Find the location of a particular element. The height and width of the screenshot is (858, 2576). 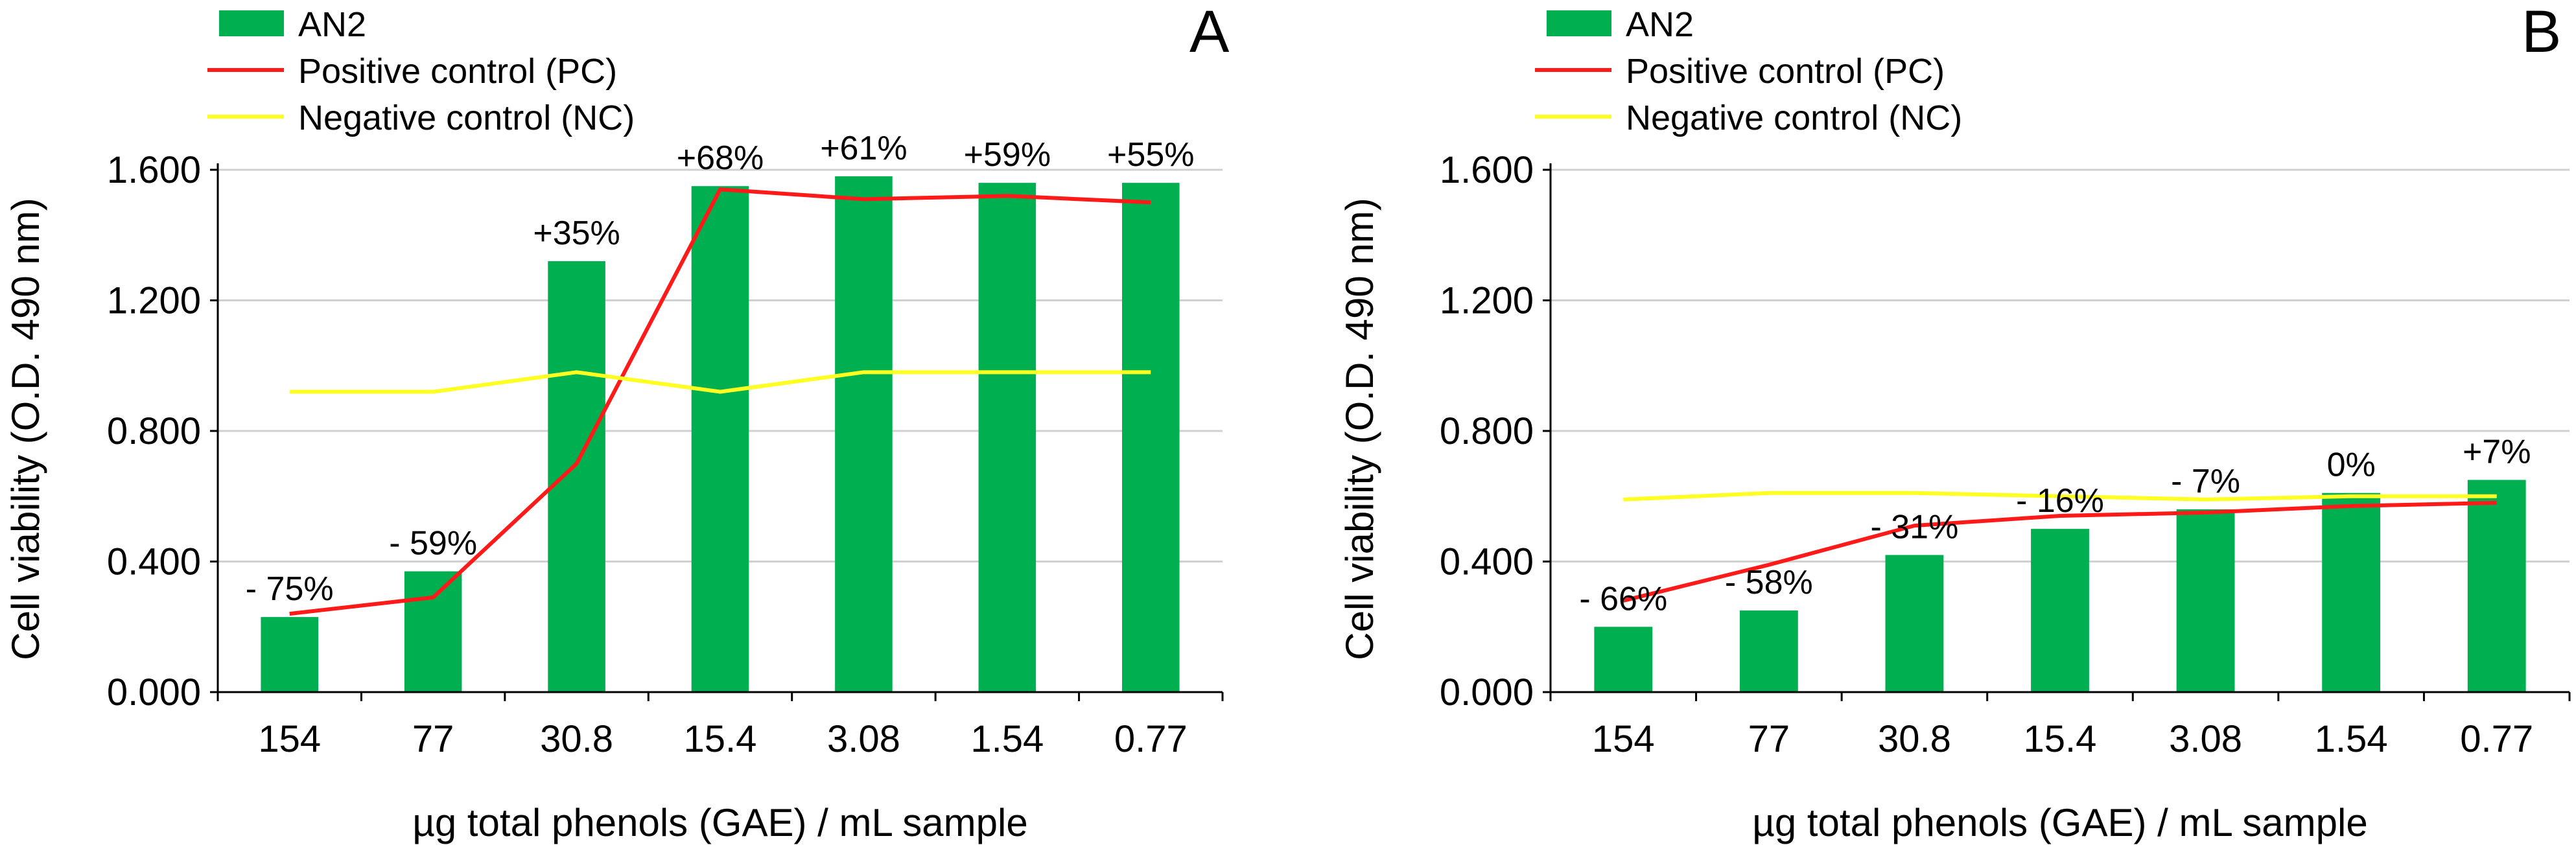

data-label: - 31% is located at coordinates (1915, 527).